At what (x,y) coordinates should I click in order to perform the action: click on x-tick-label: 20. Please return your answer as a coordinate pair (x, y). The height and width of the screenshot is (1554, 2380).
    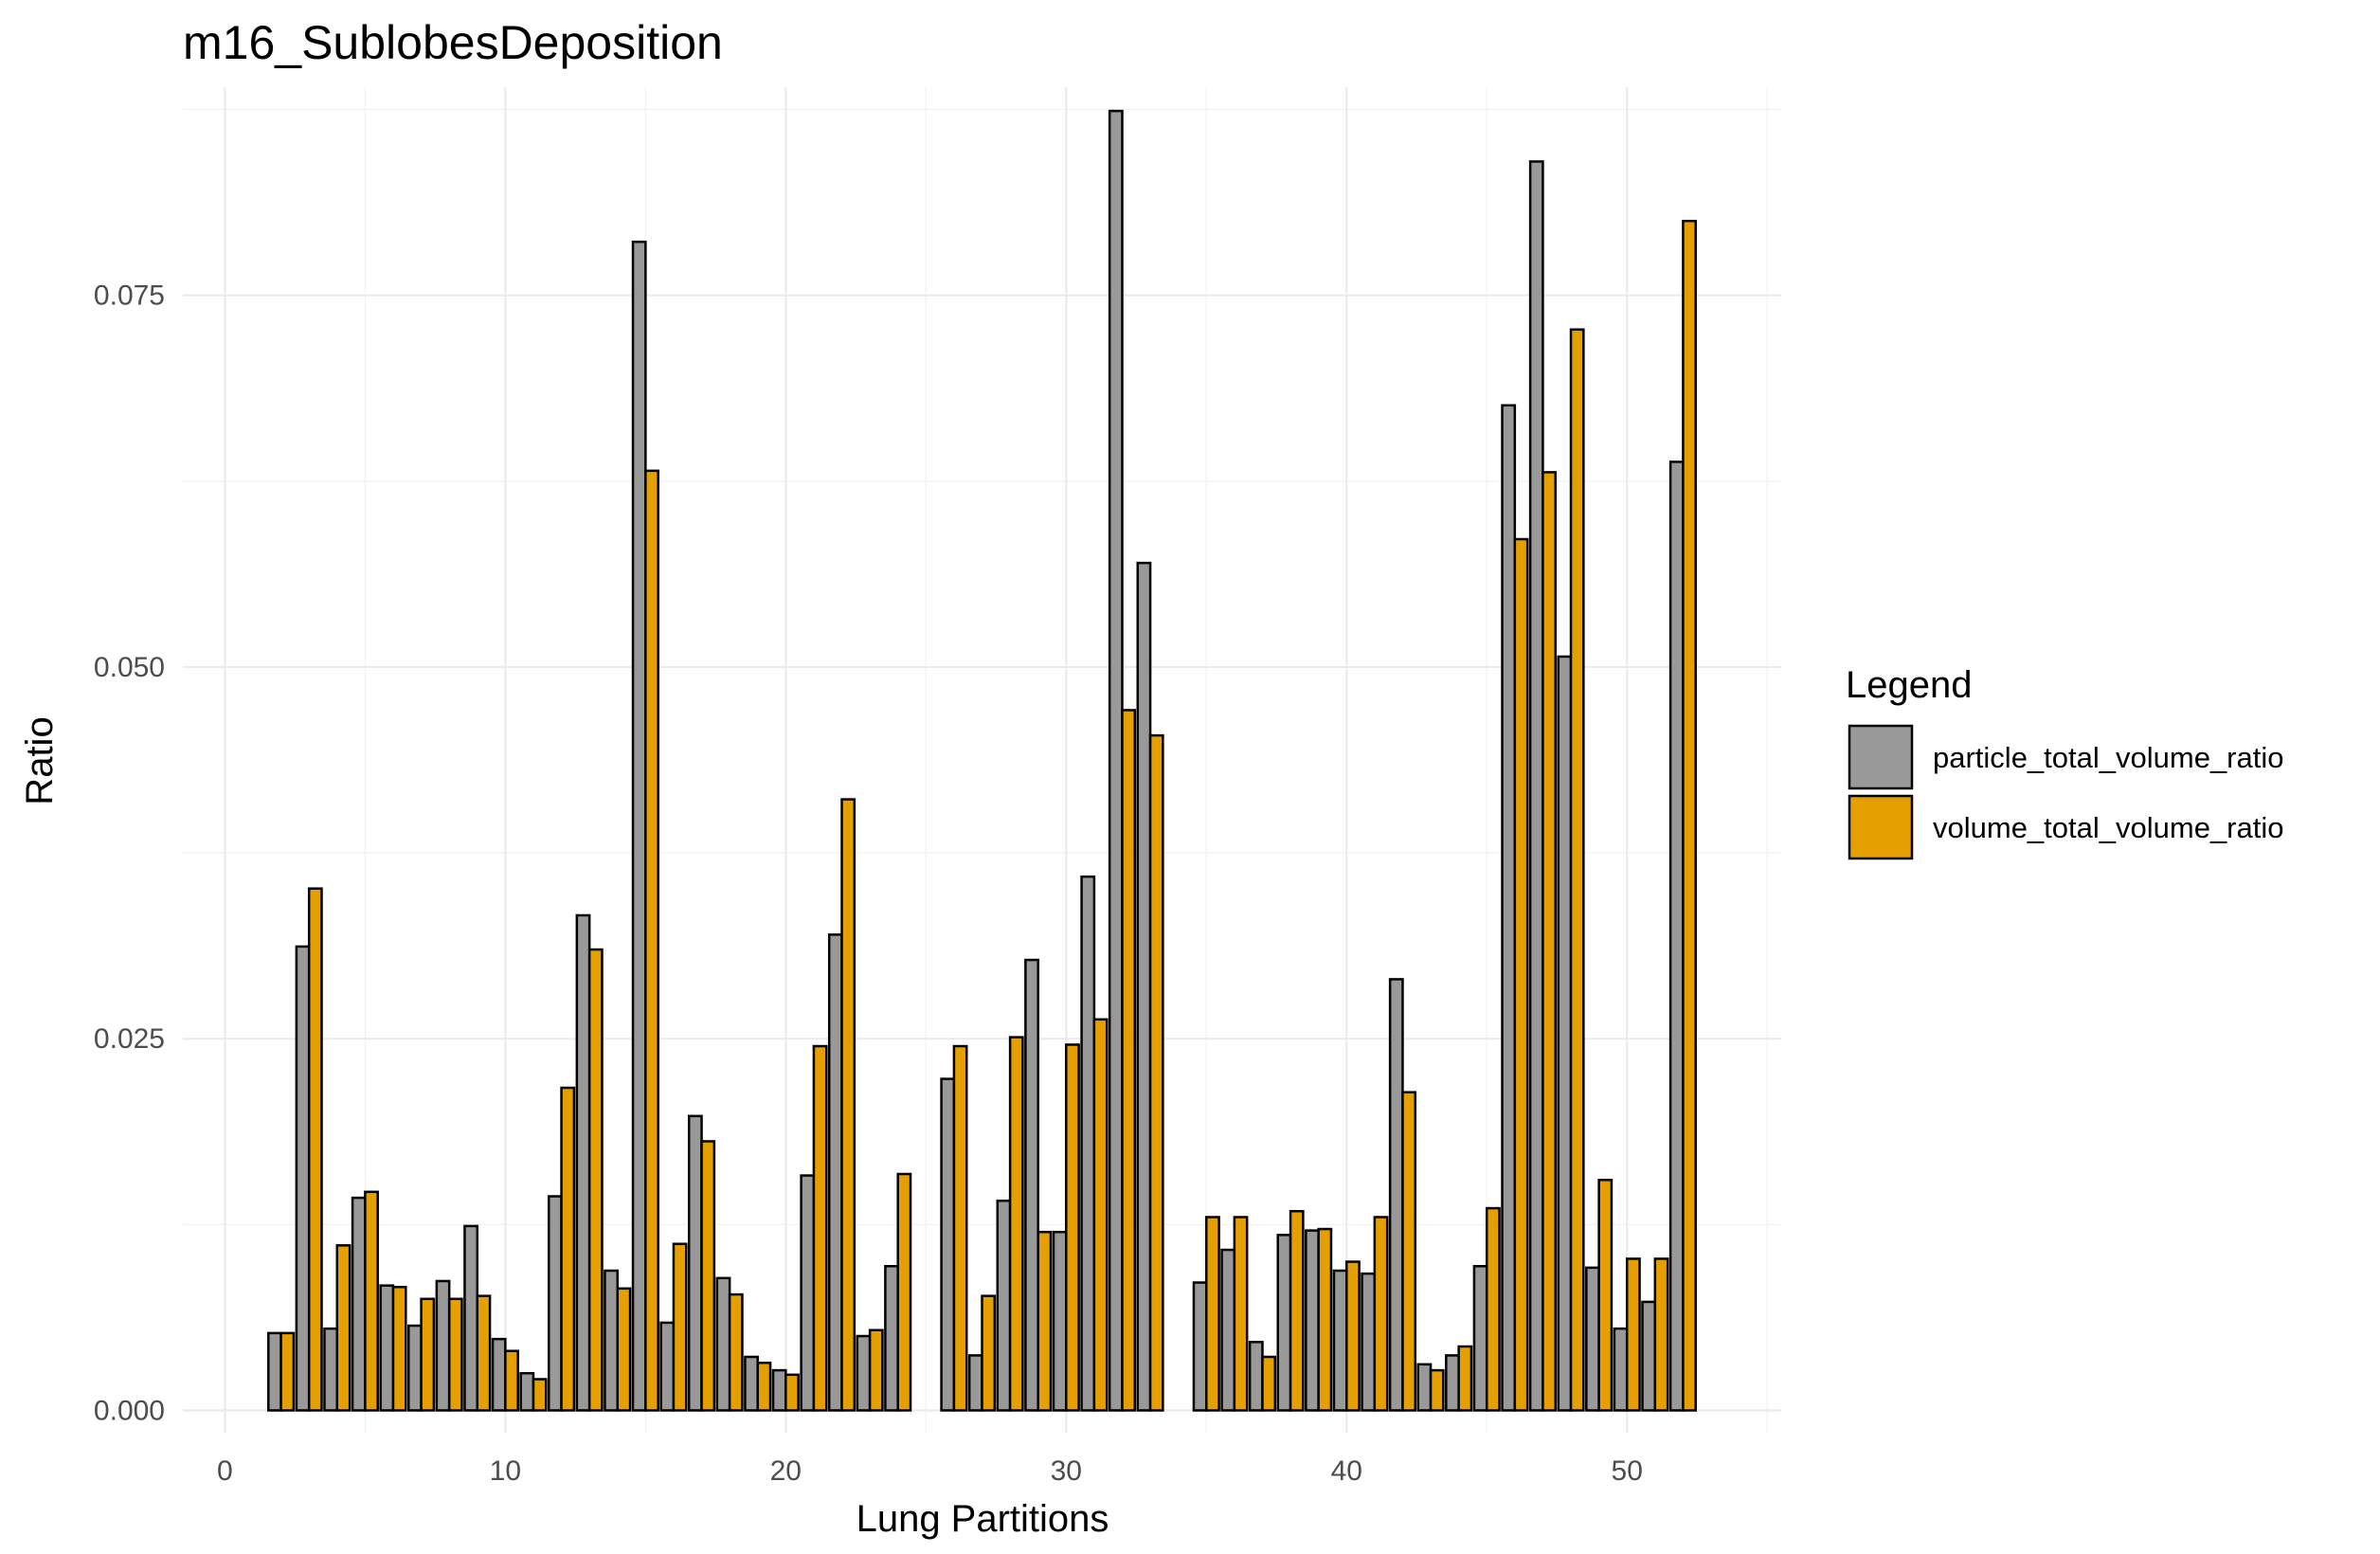
    Looking at the image, I should click on (786, 1471).